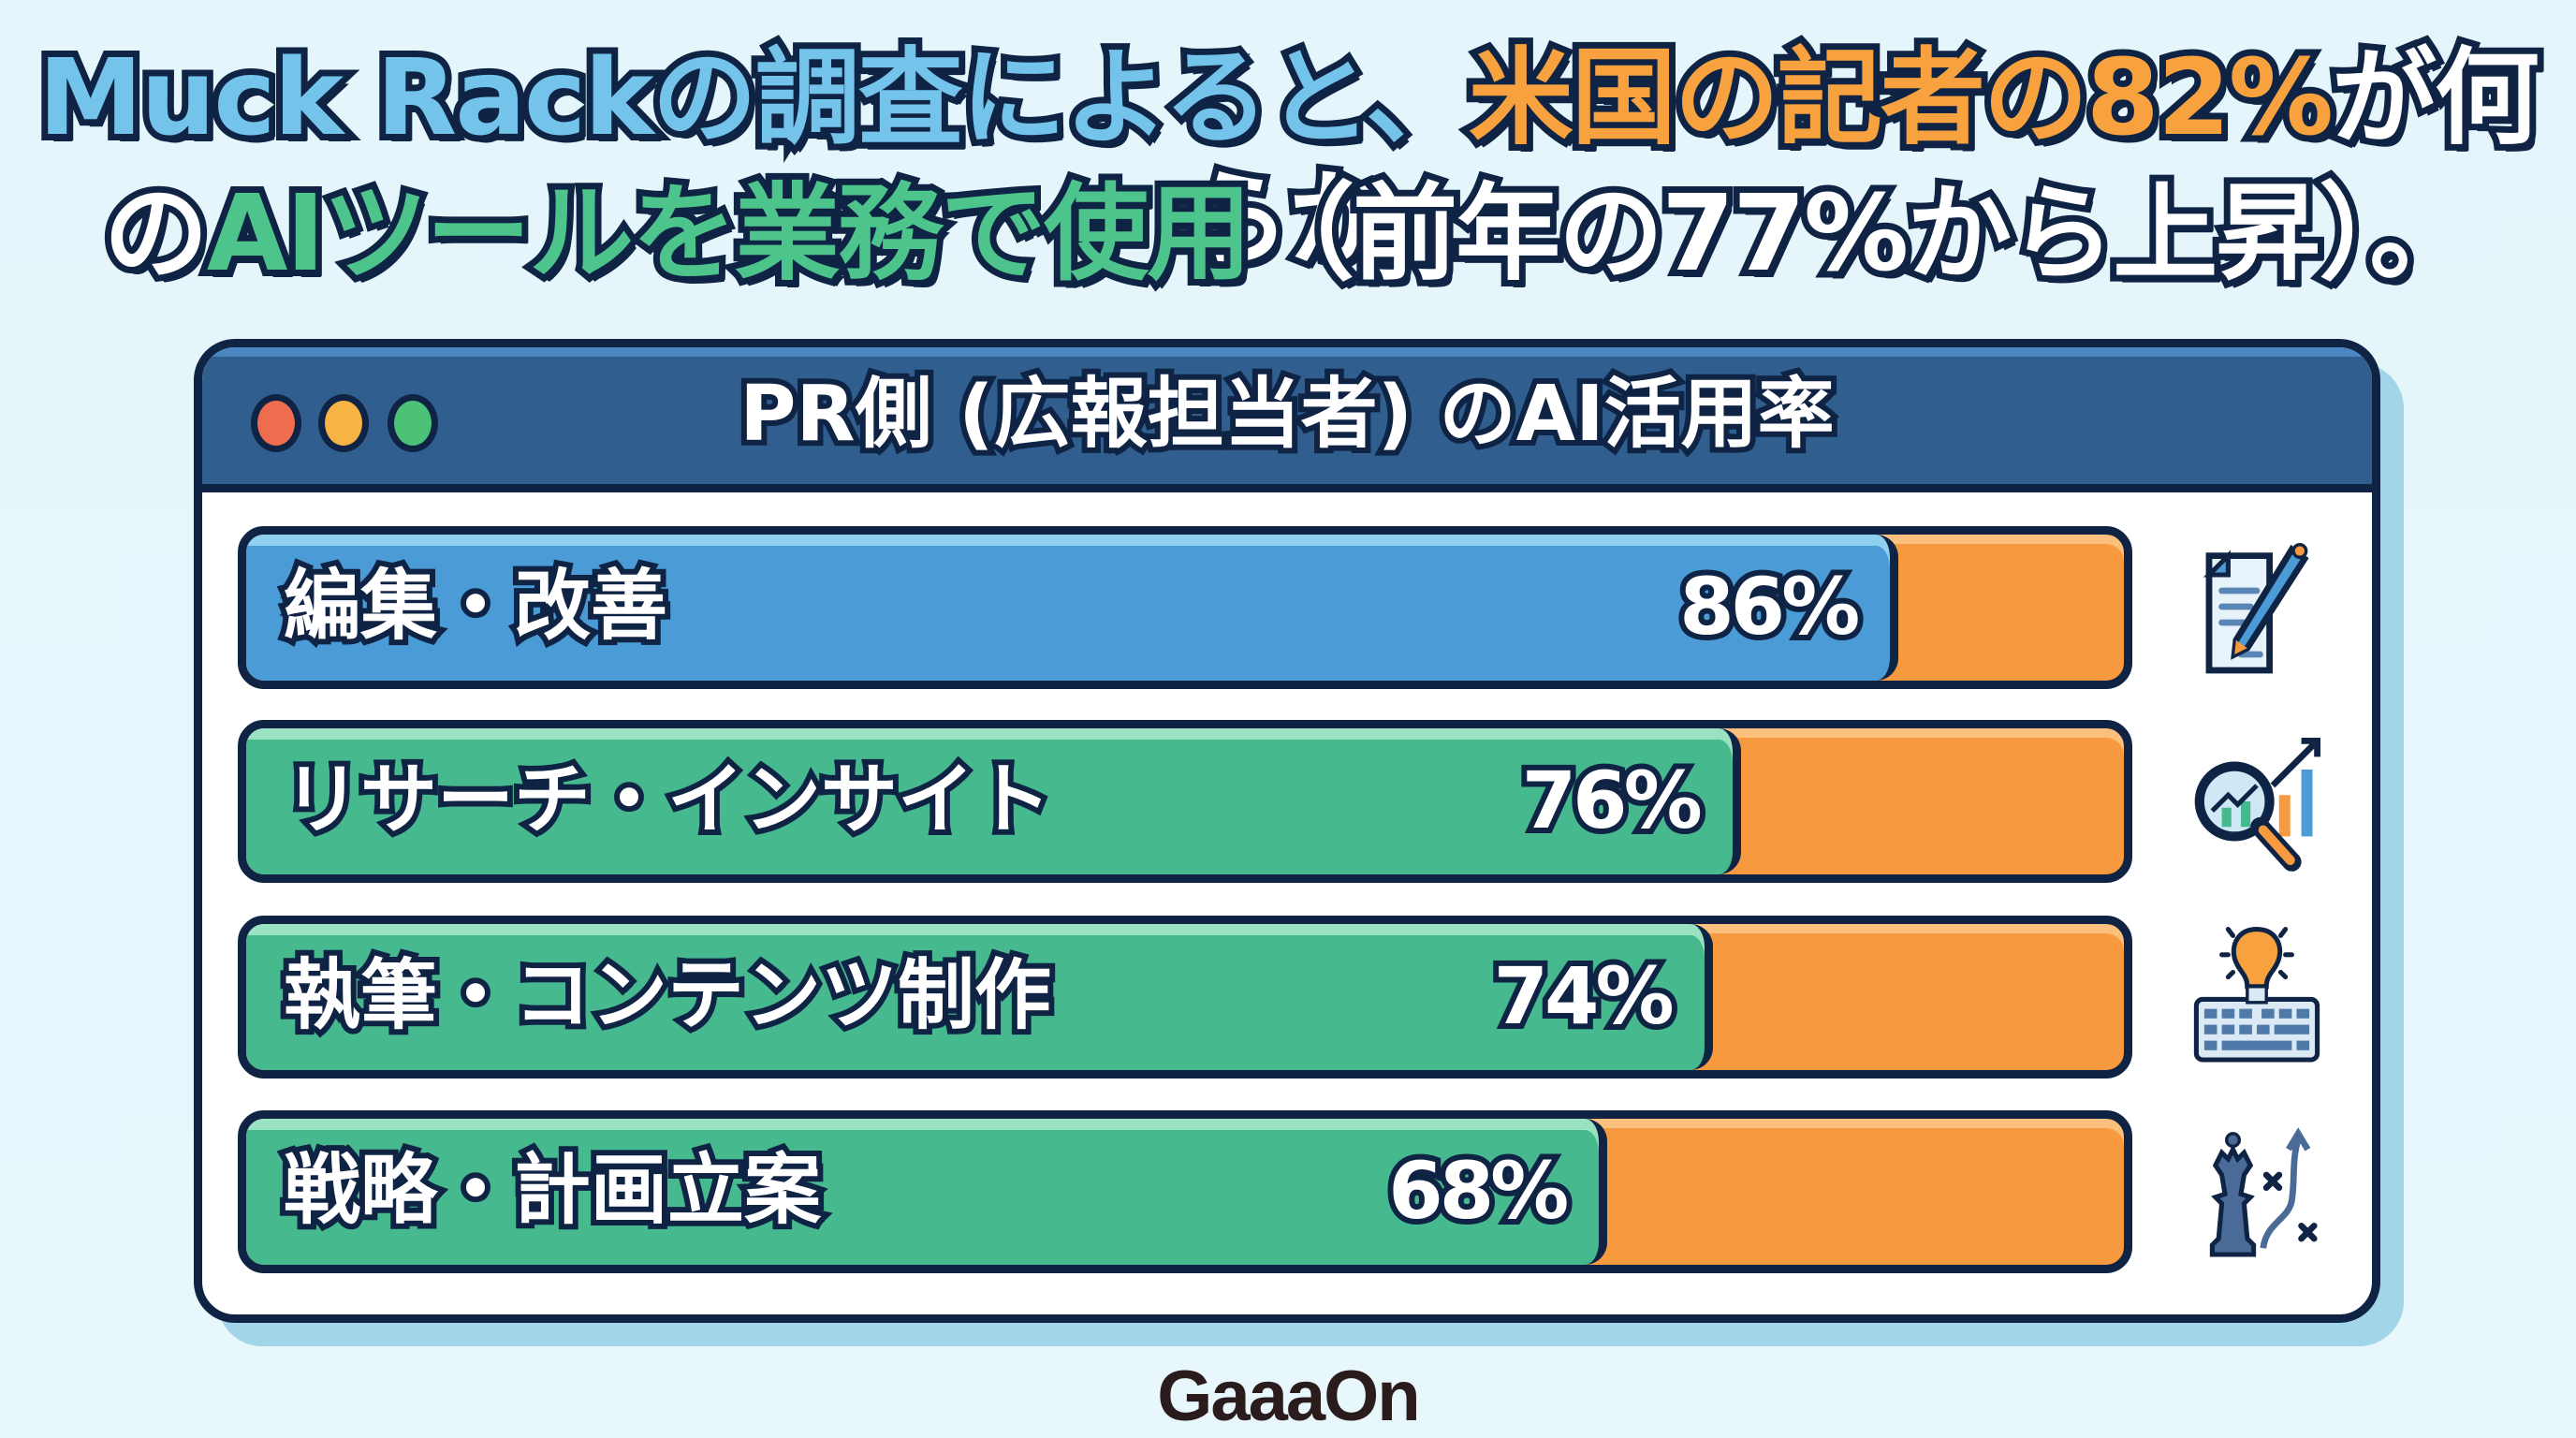 Image resolution: width=2576 pixels, height=1438 pixels. Describe the element at coordinates (667, 996) in the screenshot. I see `bar-label: 執筆・コンテンツ制作` at that location.